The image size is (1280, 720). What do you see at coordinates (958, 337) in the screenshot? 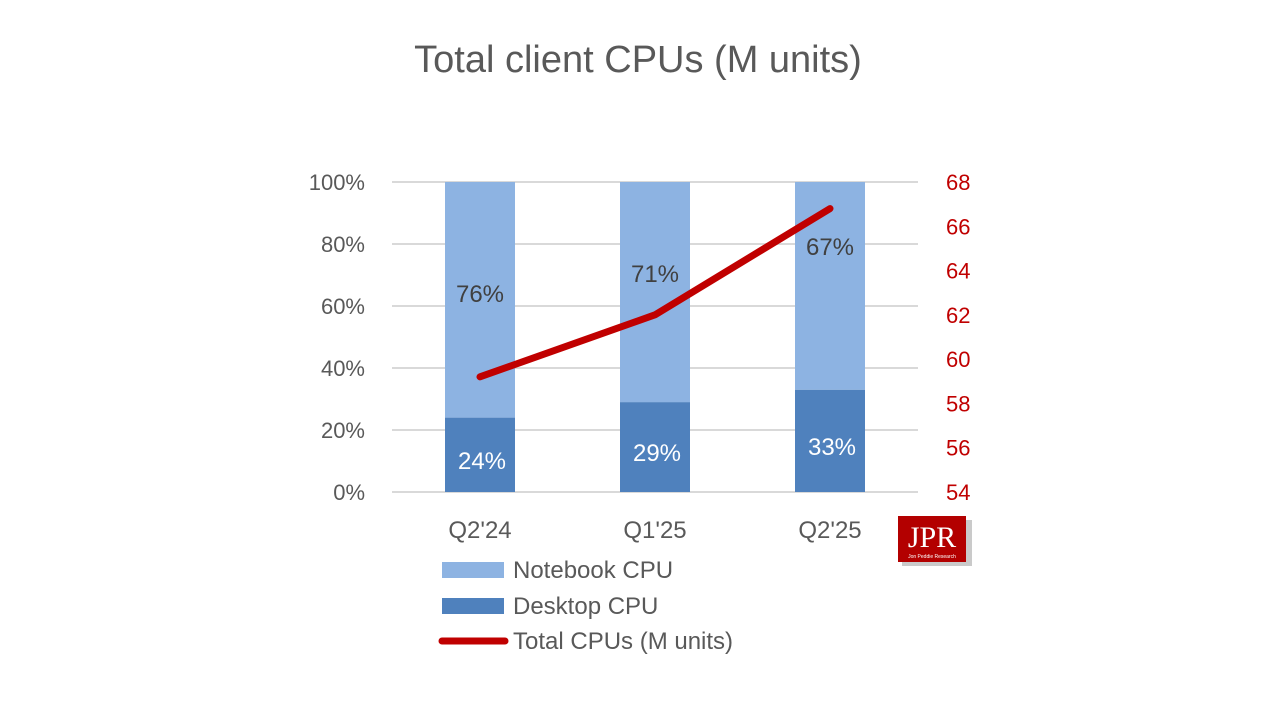
I see `right-axis: 54 56 58 60 62 64 66 68` at bounding box center [958, 337].